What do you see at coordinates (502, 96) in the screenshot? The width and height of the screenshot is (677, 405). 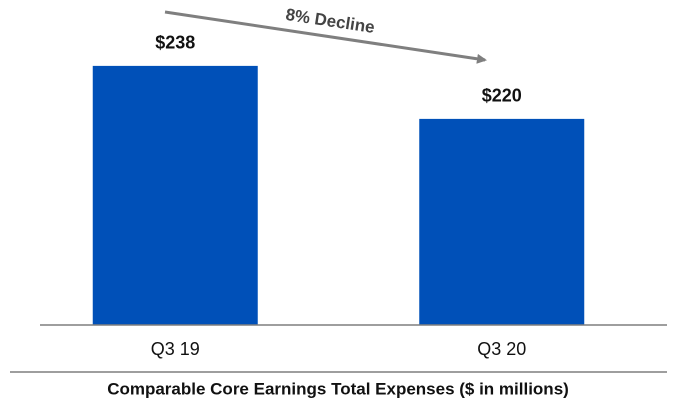 I see `data-label: $220` at bounding box center [502, 96].